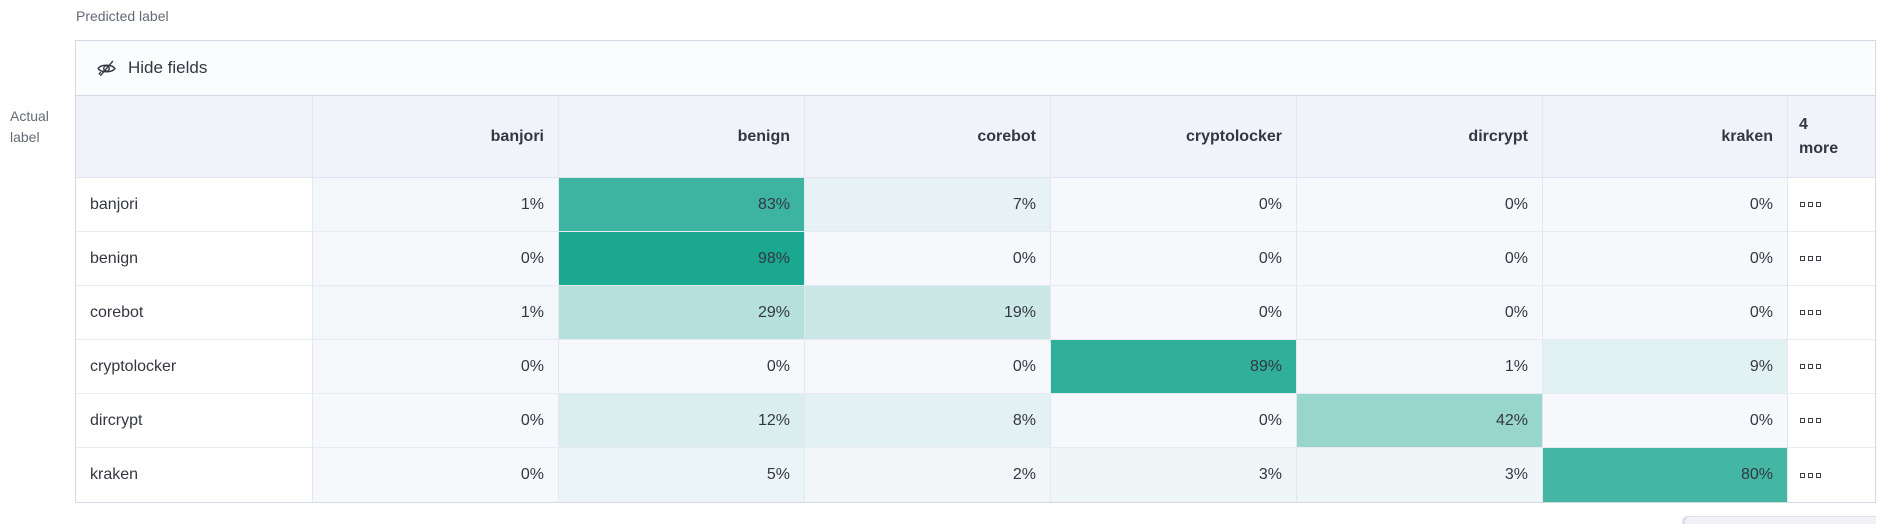 Image resolution: width=1896 pixels, height=524 pixels. I want to click on matrix-cell: 89%, so click(1174, 367).